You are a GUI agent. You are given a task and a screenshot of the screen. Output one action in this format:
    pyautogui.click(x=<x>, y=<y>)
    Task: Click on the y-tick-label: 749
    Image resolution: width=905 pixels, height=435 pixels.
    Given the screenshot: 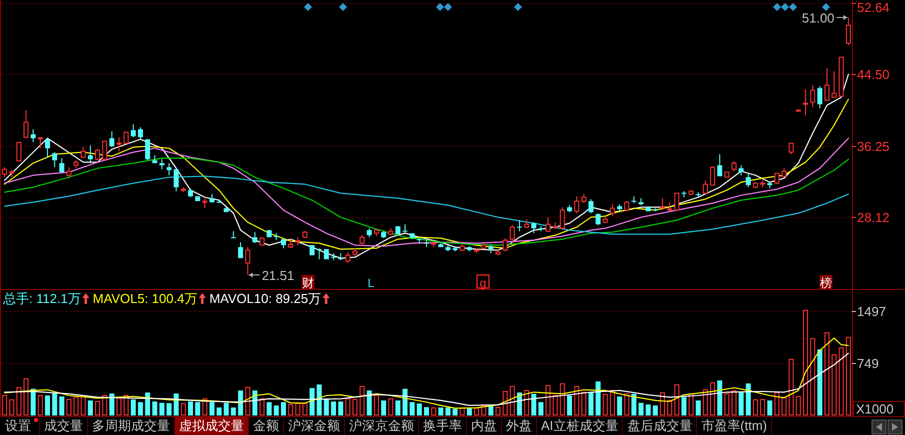 What is the action you would take?
    pyautogui.click(x=868, y=363)
    